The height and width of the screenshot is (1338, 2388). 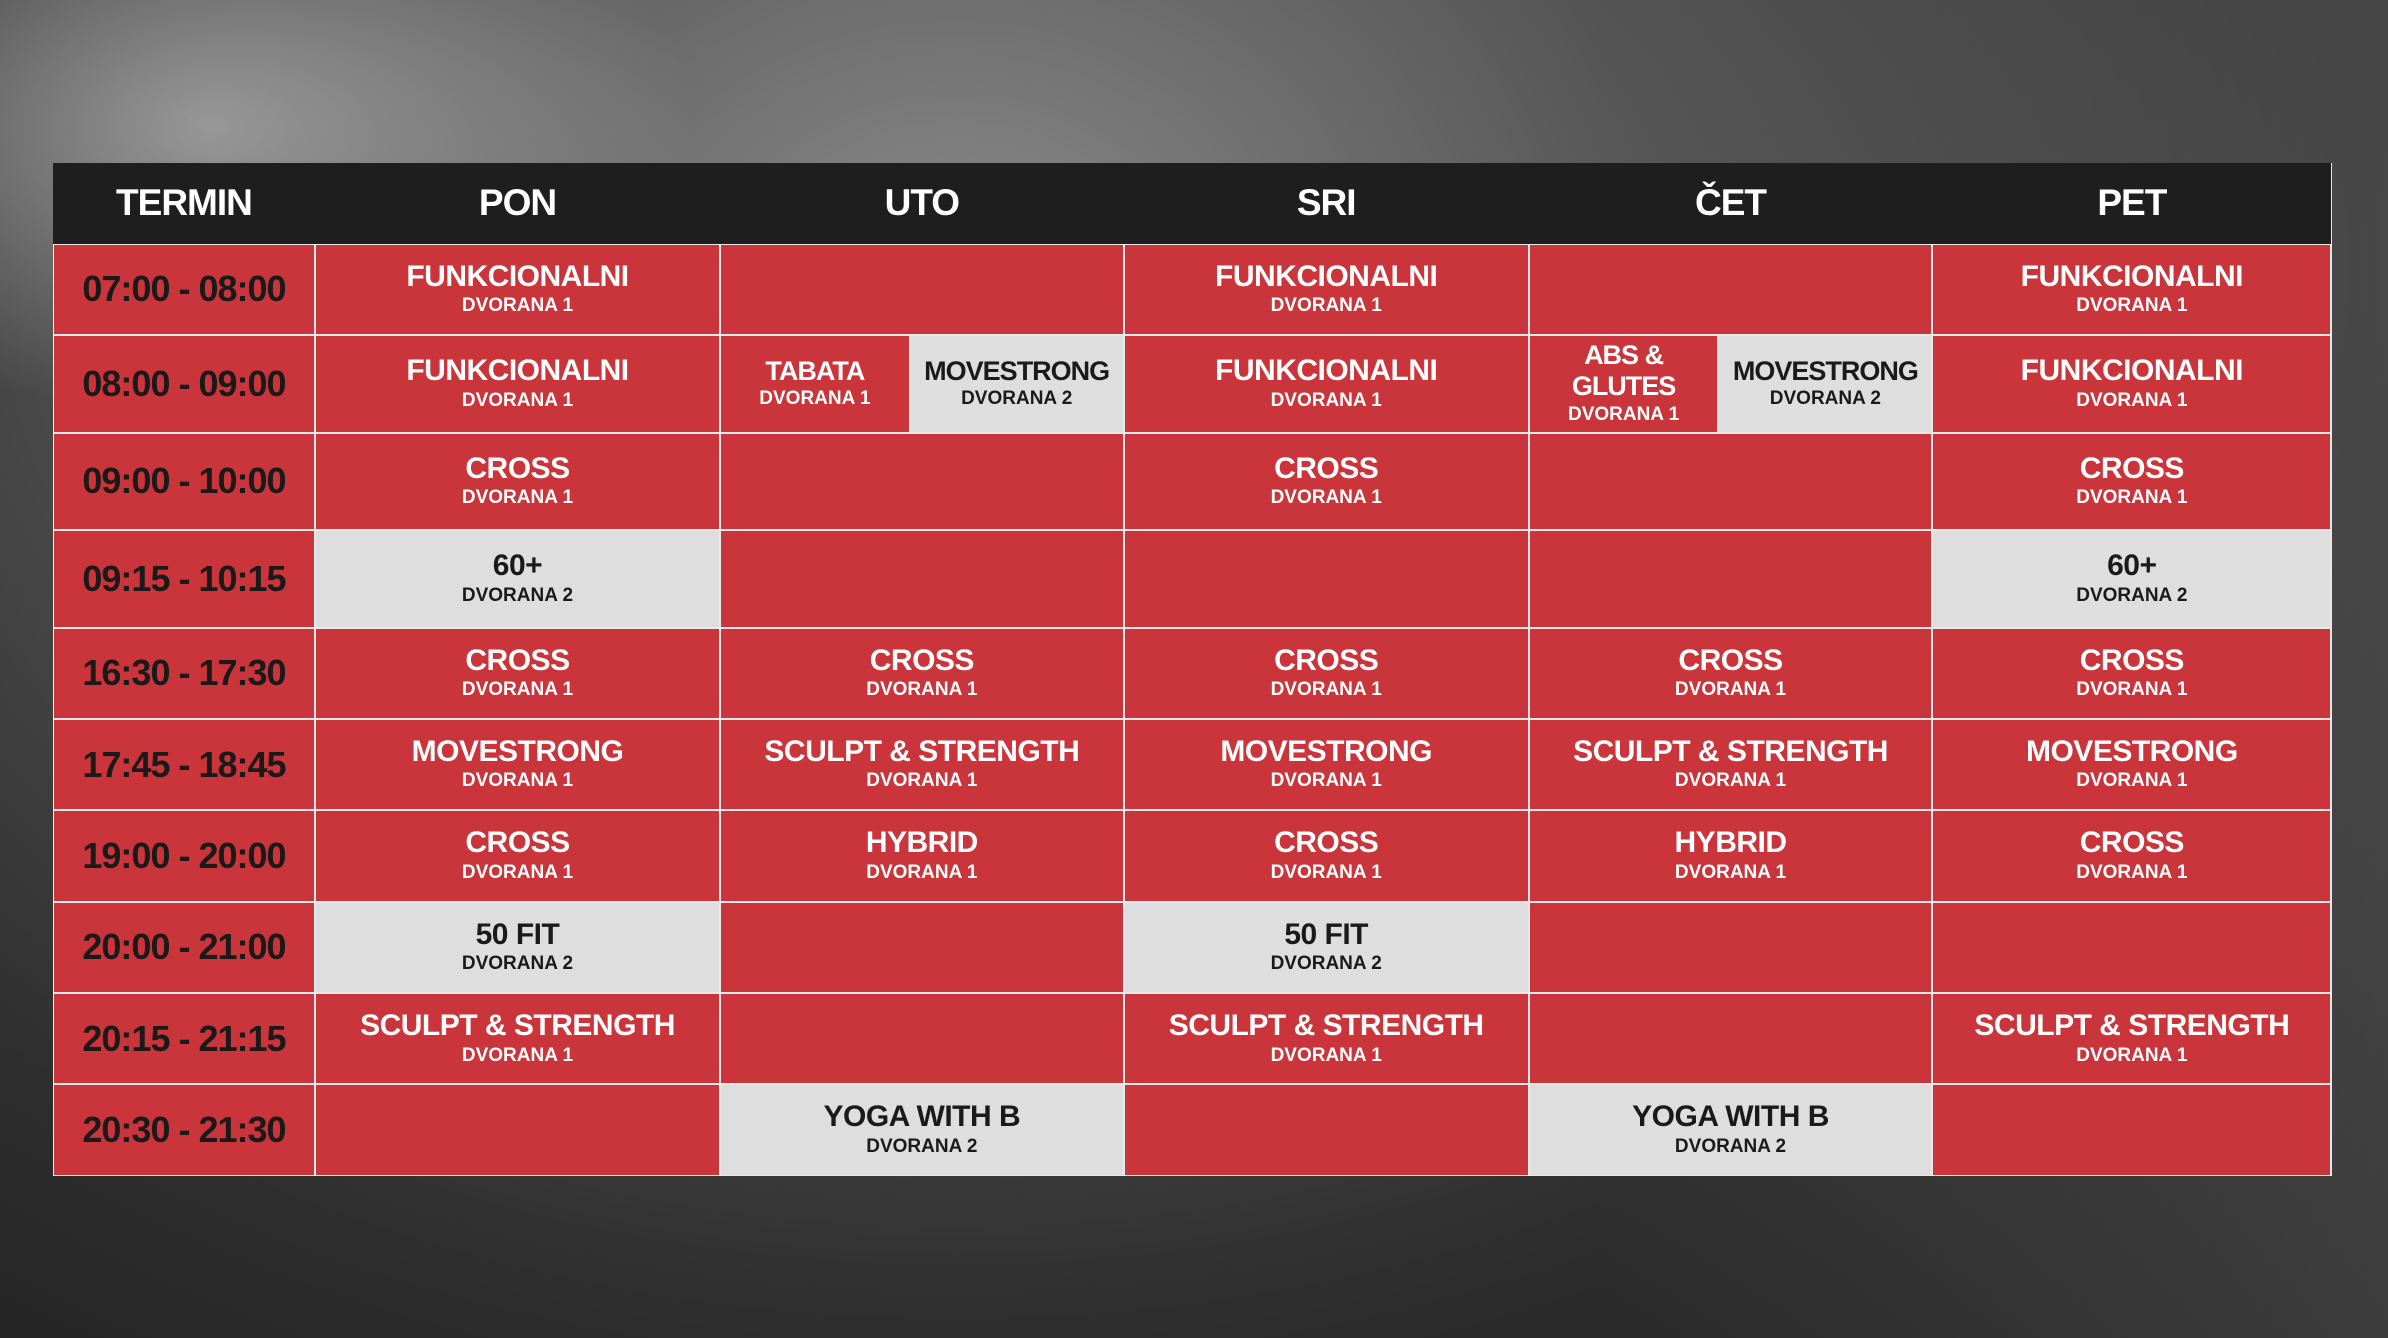 I want to click on class-cell: 50 FIT DVORANA 2, so click(x=1326, y=947).